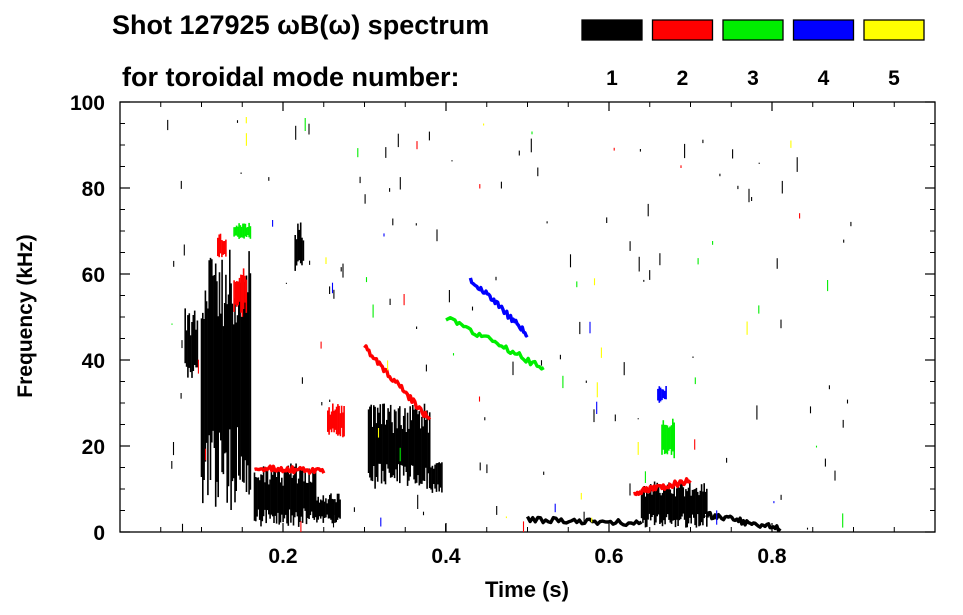 The width and height of the screenshot is (963, 615). I want to click on x-tick-label: 0.4, so click(446, 556).